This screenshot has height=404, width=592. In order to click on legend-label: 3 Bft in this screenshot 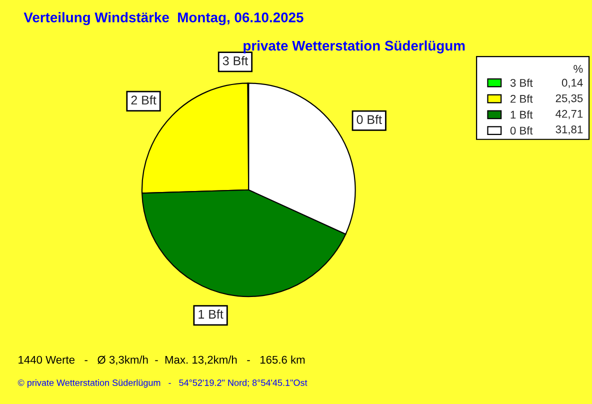, I will do `click(521, 82)`.